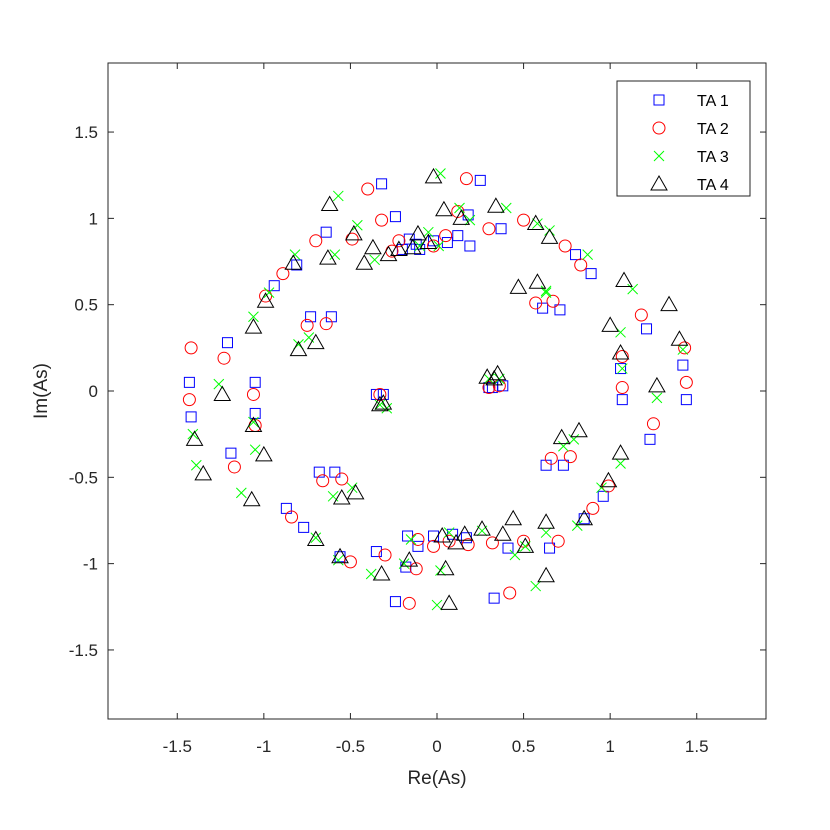 Image resolution: width=830 pixels, height=830 pixels. Describe the element at coordinates (93, 391) in the screenshot. I see `y-tick-label: 0` at that location.